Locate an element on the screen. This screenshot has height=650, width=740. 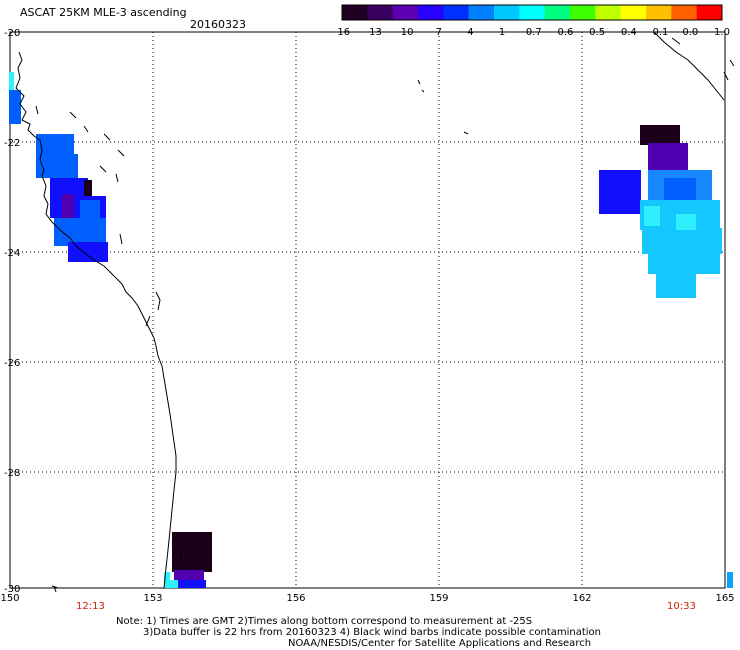
longitude-label: 162 is located at coordinates (581, 598).